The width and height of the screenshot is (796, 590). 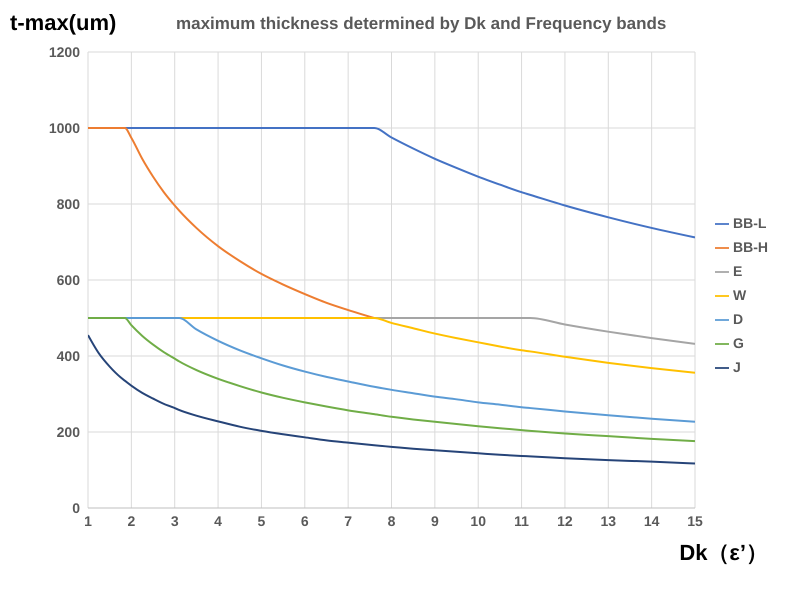 I want to click on x-tick-label: 5, so click(x=262, y=520).